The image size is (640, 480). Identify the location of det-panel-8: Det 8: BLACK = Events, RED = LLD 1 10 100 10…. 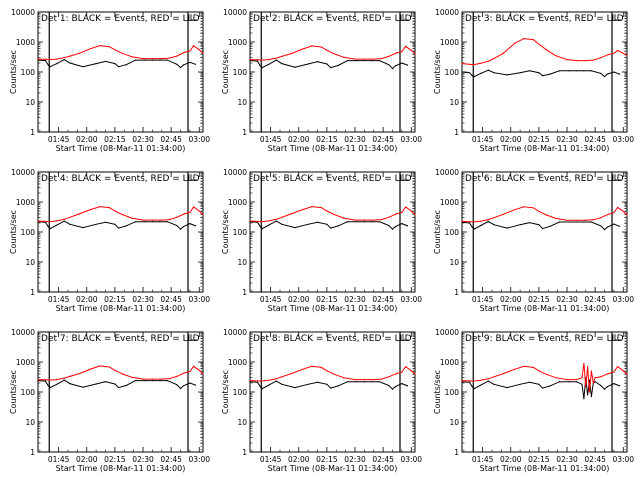
(321, 400).